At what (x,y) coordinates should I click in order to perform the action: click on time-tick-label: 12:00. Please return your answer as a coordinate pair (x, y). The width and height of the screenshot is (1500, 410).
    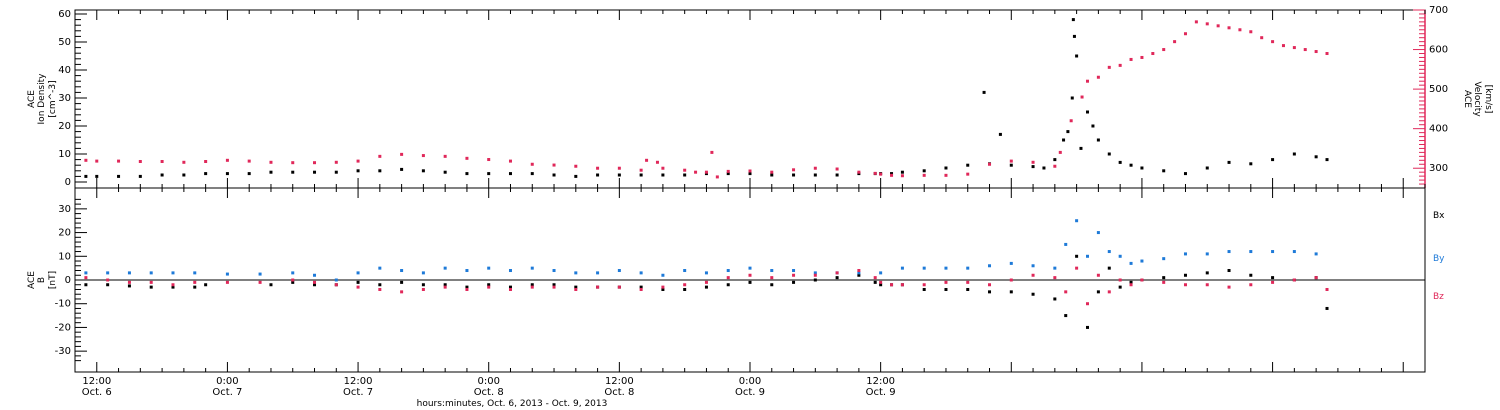
    Looking at the image, I should click on (96, 381).